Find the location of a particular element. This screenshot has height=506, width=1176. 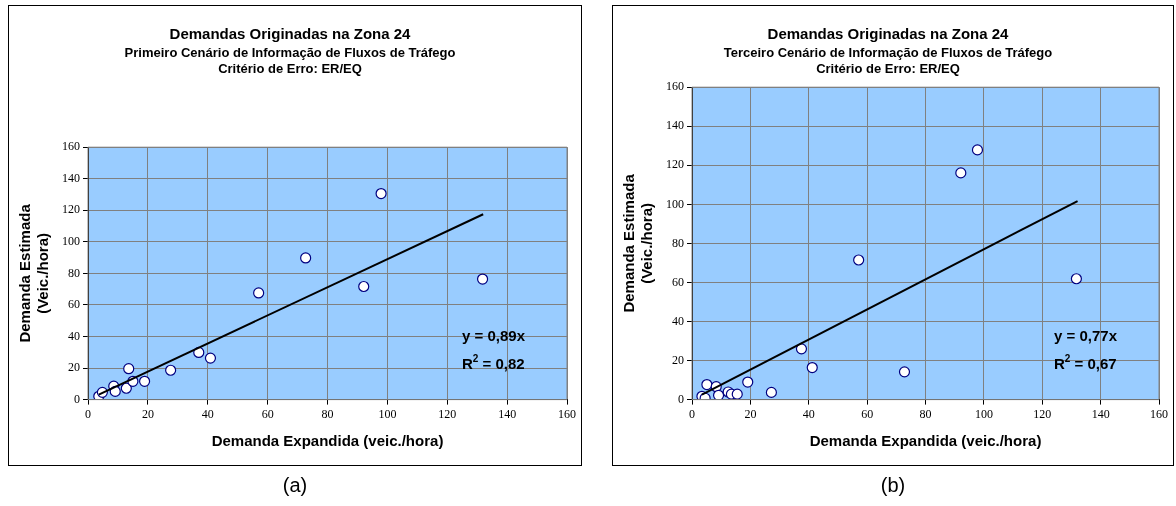

chart-subtitle: Primeiro Cenário de Informação de Fluxos de Tráfego Critério de Erro: ER/EQ is located at coordinates (290, 60).